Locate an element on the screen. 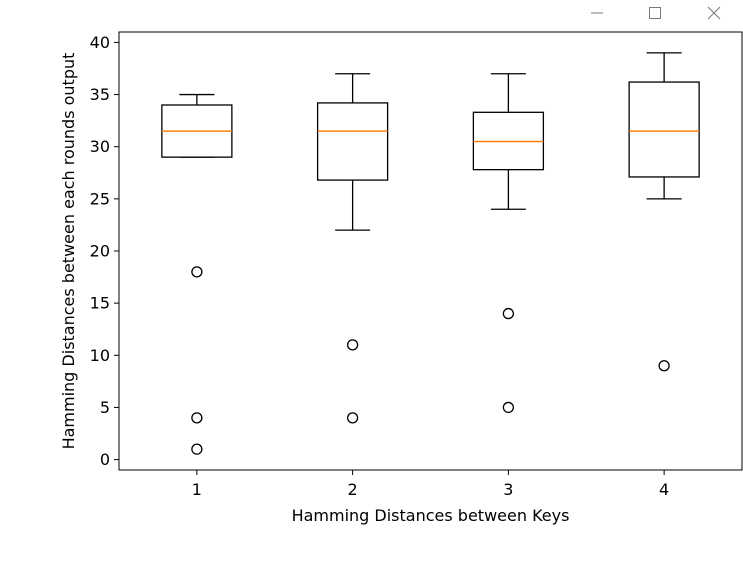  x-axis-label: Hamming Distances between Keys is located at coordinates (431, 515).